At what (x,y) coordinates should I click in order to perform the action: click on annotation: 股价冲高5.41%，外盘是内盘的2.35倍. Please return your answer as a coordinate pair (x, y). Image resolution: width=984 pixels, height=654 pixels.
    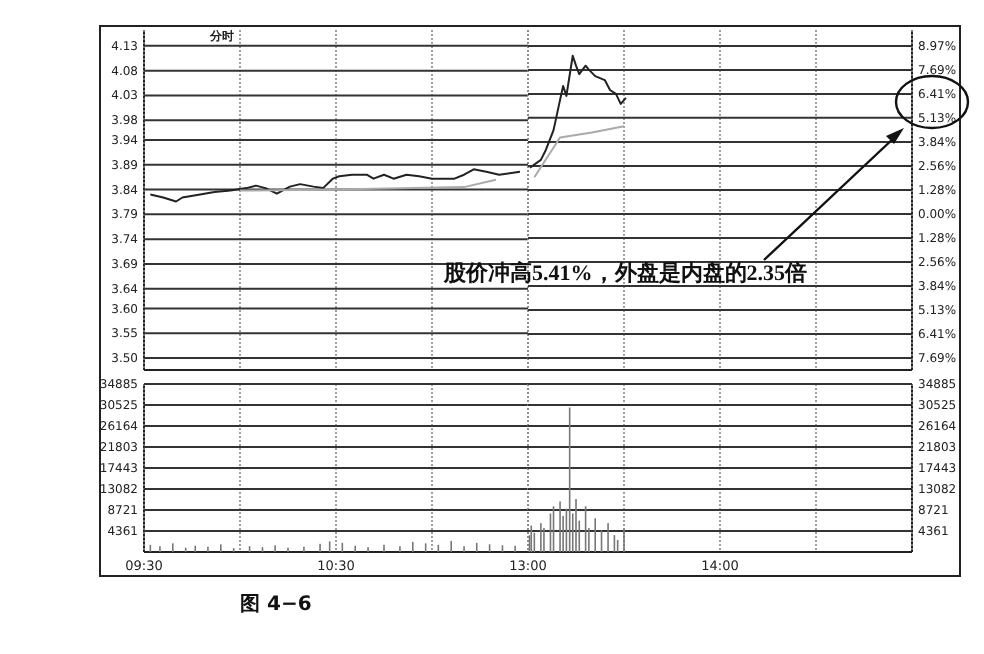
    Looking at the image, I should click on (624, 273).